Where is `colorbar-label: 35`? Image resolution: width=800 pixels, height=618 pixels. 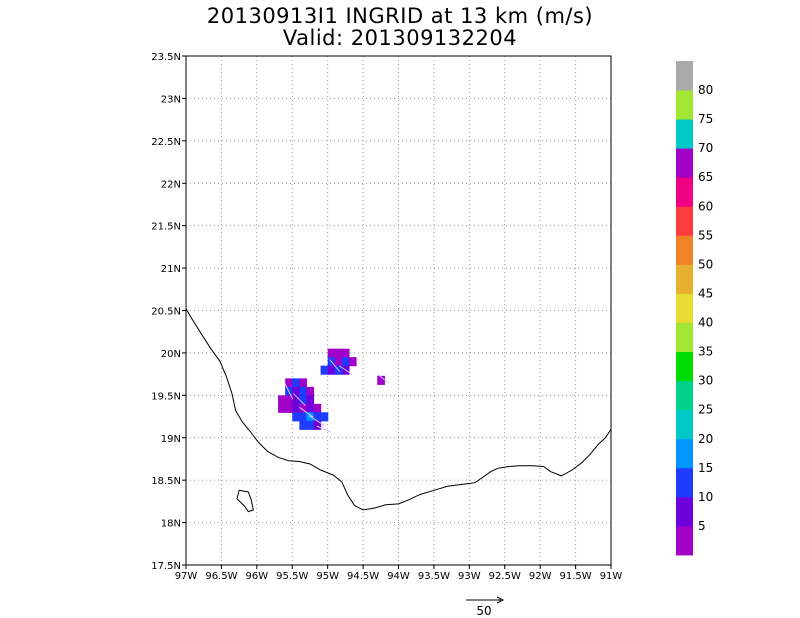 colorbar-label: 35 is located at coordinates (705, 352).